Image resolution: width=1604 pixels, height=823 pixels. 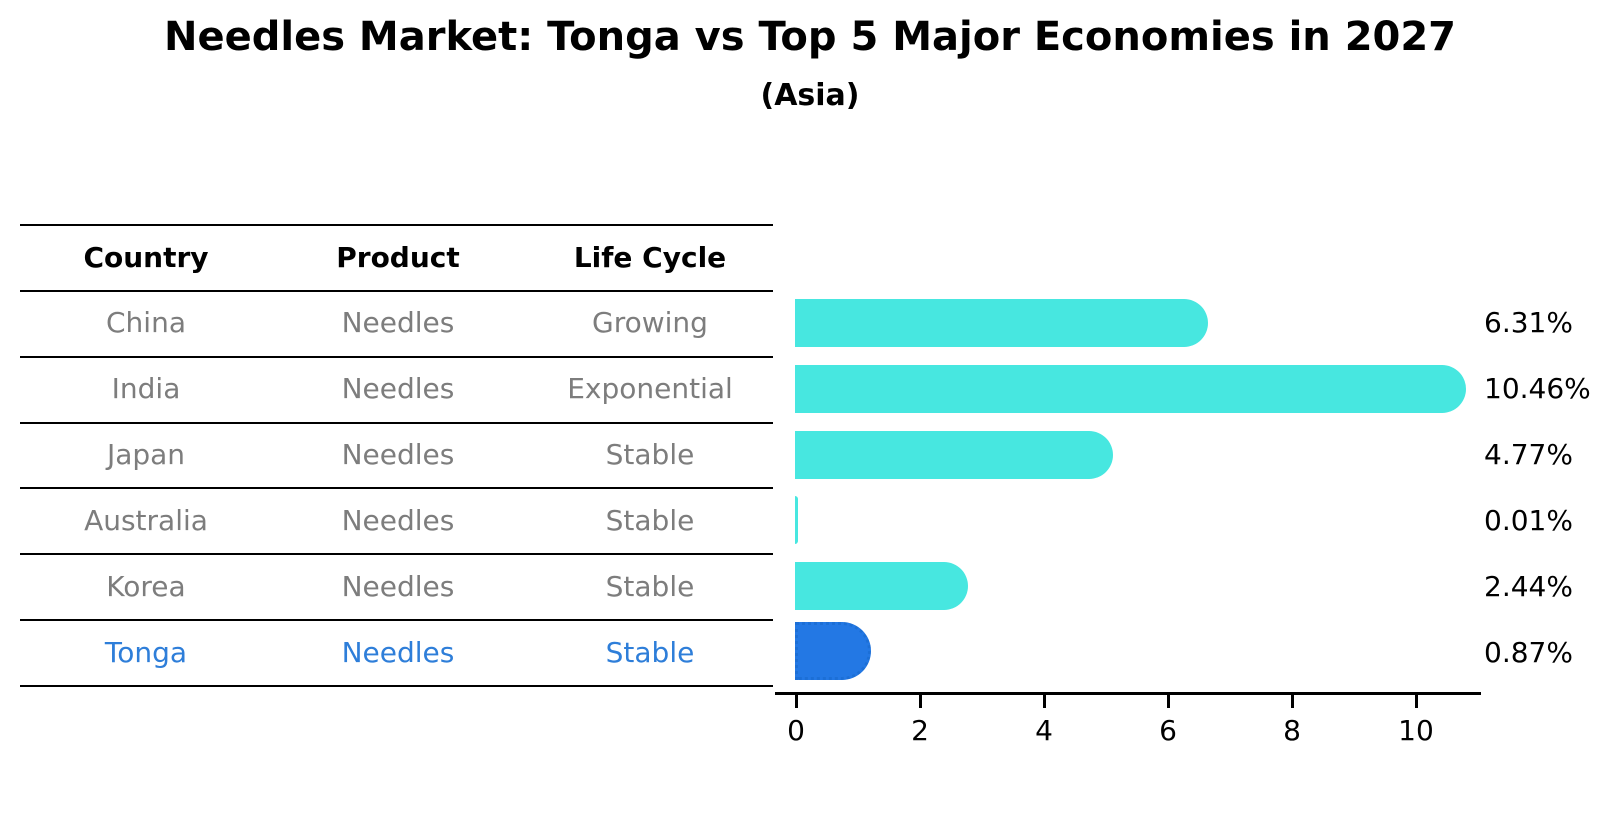 What do you see at coordinates (1528, 652) in the screenshot?
I see `value-label: 0.87%` at bounding box center [1528, 652].